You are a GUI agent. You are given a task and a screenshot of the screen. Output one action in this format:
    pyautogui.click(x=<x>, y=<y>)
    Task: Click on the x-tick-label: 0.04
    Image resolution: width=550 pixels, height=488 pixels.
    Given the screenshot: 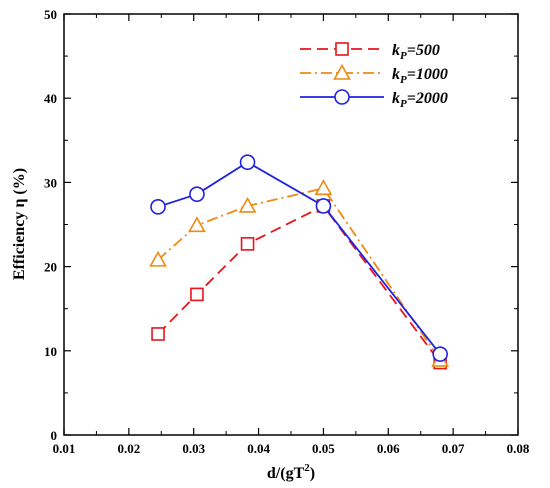 What is the action you would take?
    pyautogui.click(x=258, y=448)
    